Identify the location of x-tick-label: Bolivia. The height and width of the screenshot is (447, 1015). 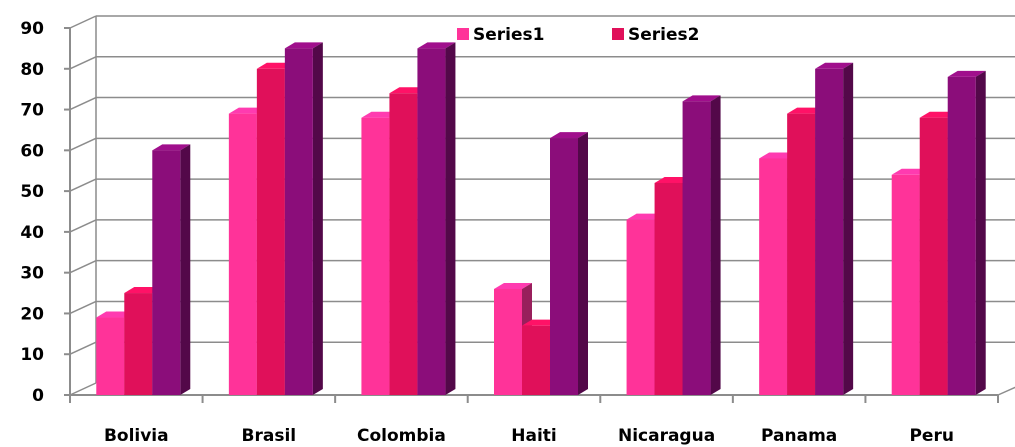
(136, 436).